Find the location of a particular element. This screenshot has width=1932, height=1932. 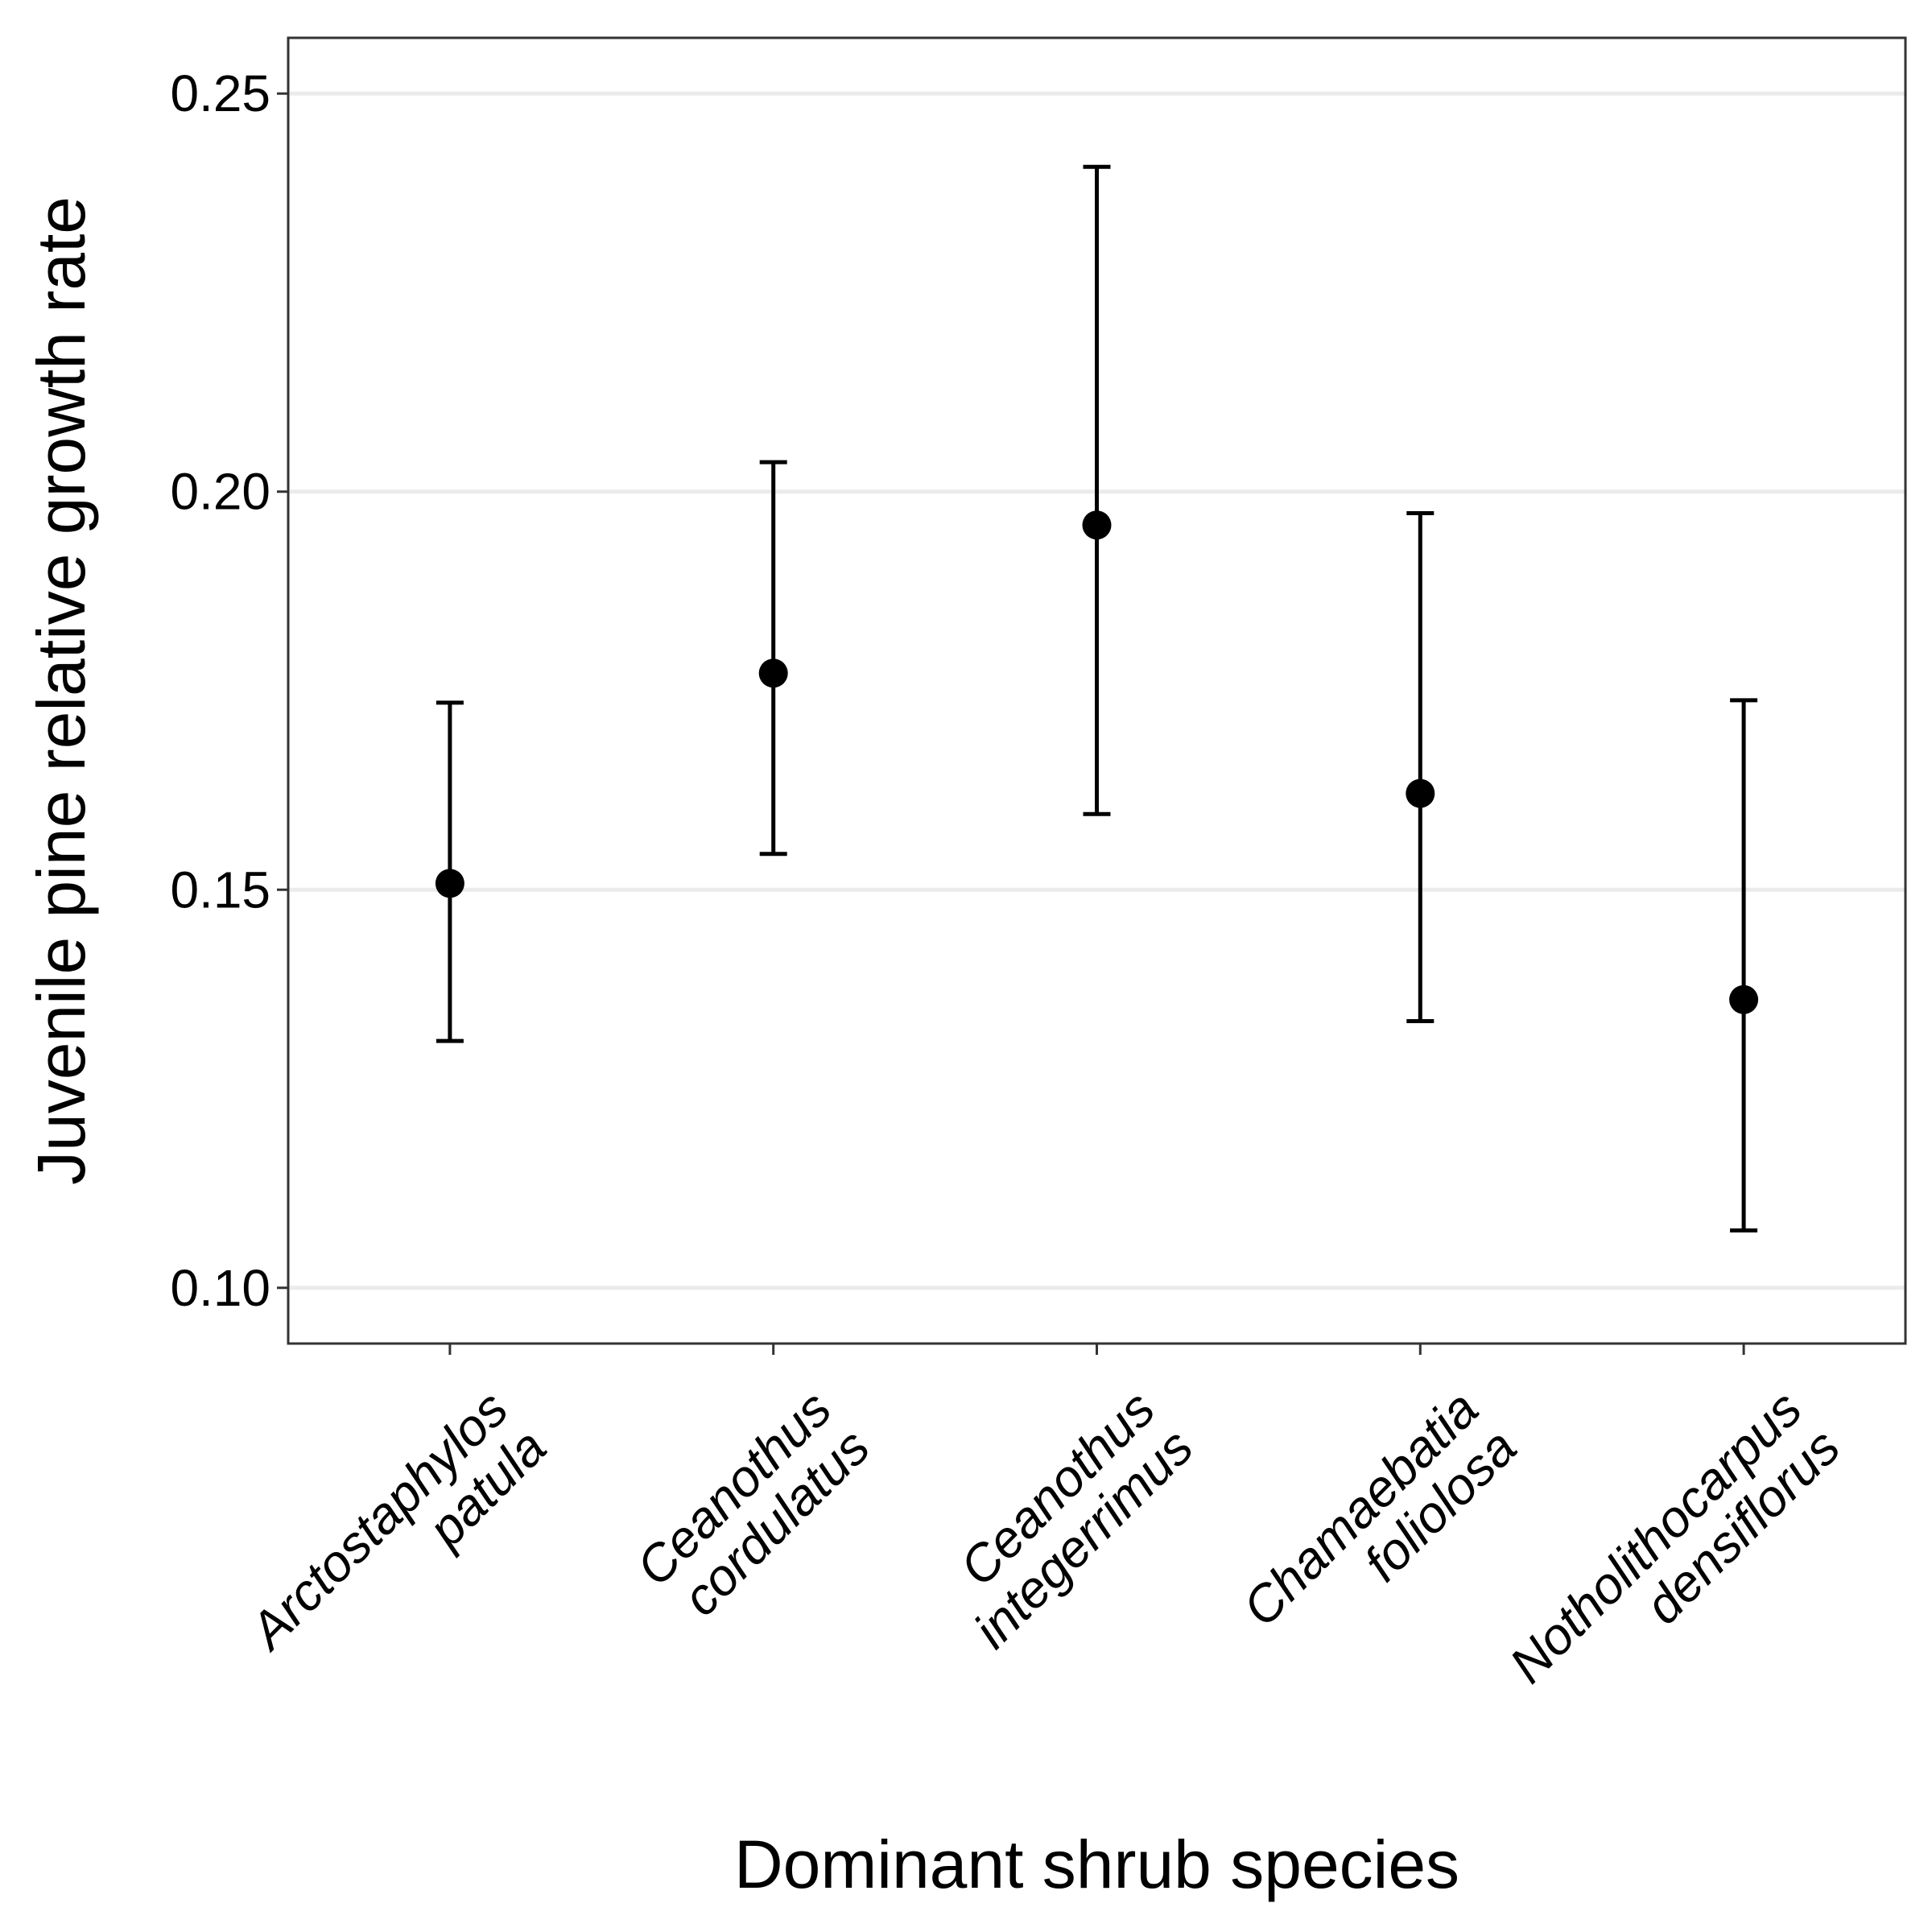

y-tick-label: 0.25 is located at coordinates (220, 93).